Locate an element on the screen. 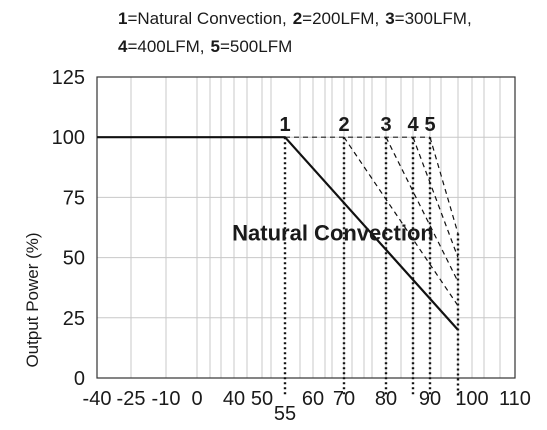 Image resolution: width=547 pixels, height=430 pixels. legend-number: 3 is located at coordinates (389, 18).